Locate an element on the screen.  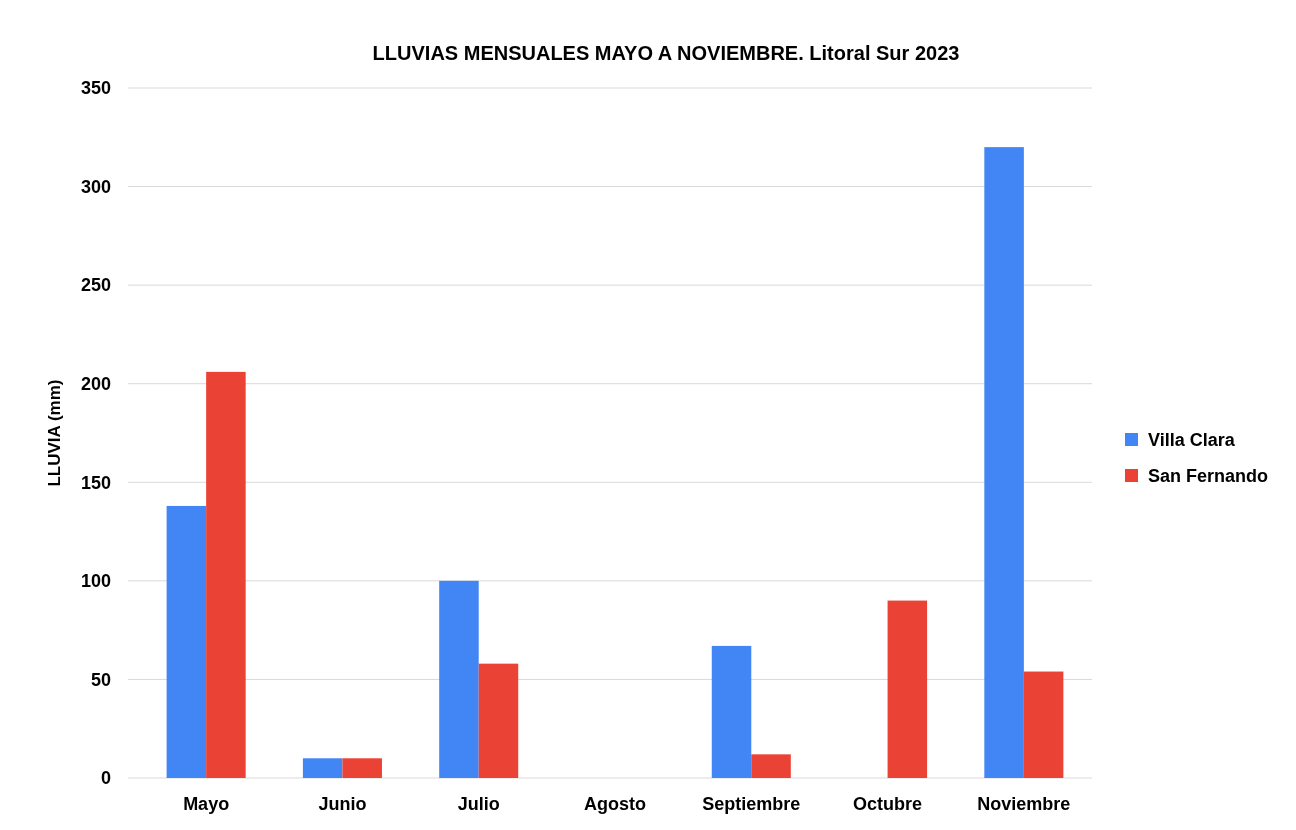
y-tick-label: 50 is located at coordinates (100, 679).